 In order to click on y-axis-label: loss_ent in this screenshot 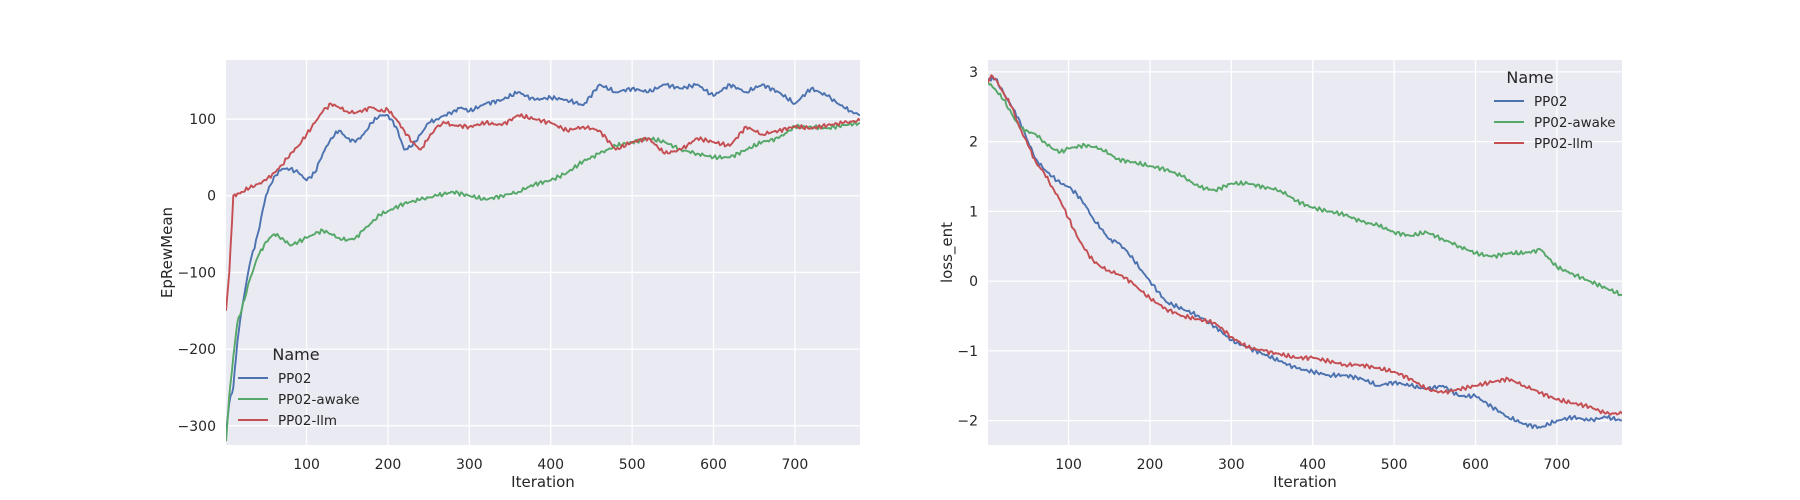, I will do `click(947, 252)`.